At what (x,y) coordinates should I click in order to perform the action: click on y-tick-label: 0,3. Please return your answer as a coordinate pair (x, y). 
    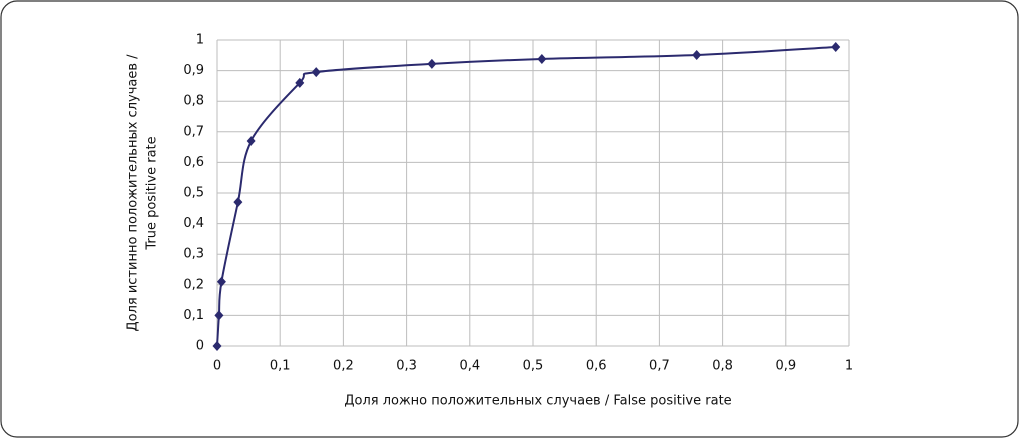
    Looking at the image, I should click on (193, 254).